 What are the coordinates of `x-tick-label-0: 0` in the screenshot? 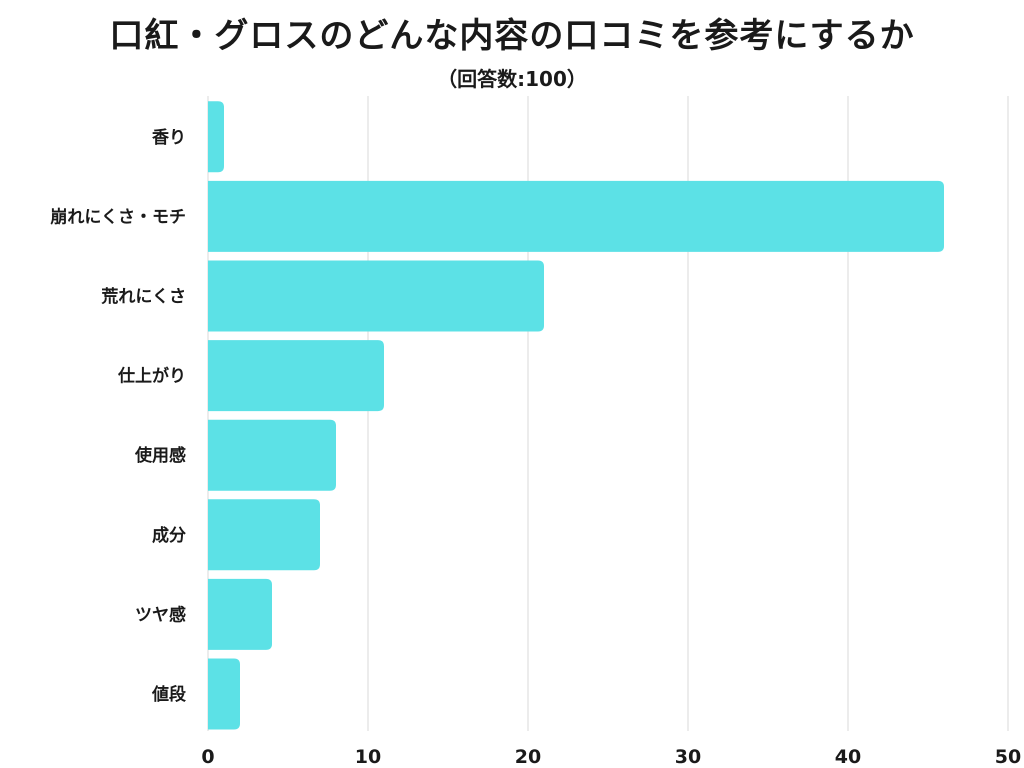 It's located at (207, 757).